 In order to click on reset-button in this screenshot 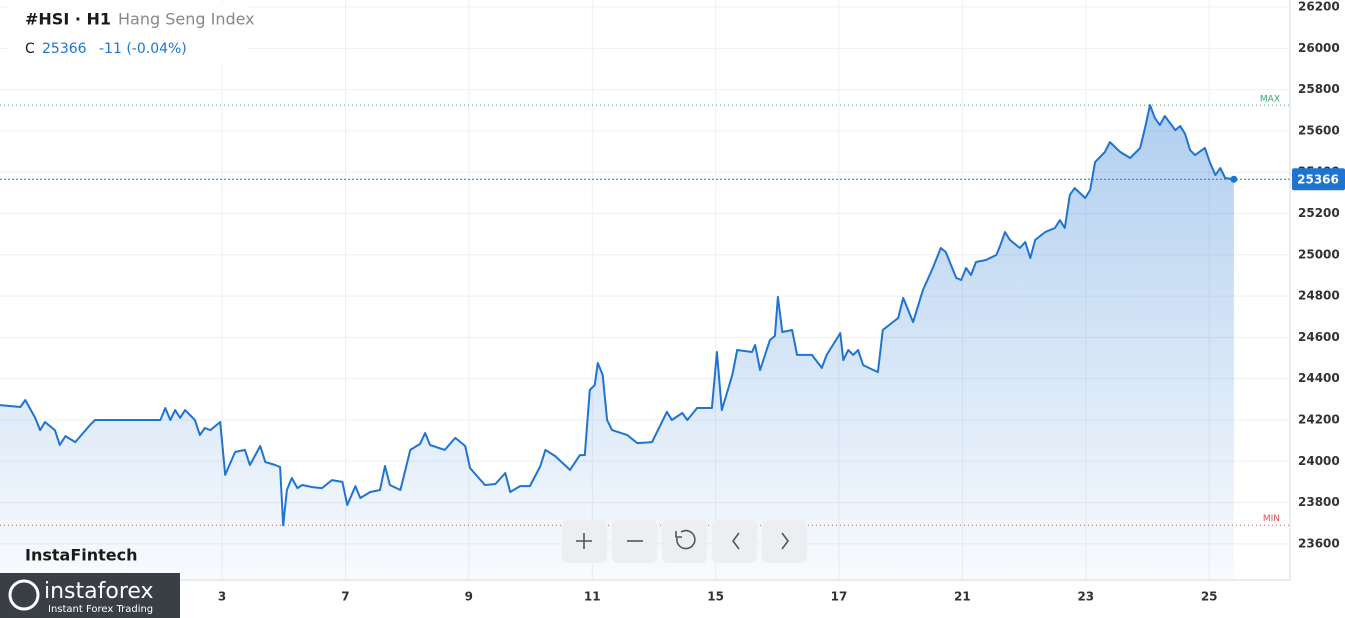, I will do `click(684, 541)`.